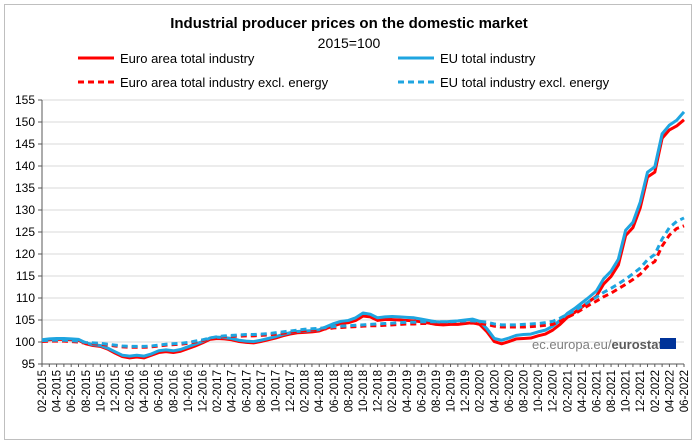  What do you see at coordinates (72, 391) in the screenshot?
I see `x-tick-label: 06-2015` at bounding box center [72, 391].